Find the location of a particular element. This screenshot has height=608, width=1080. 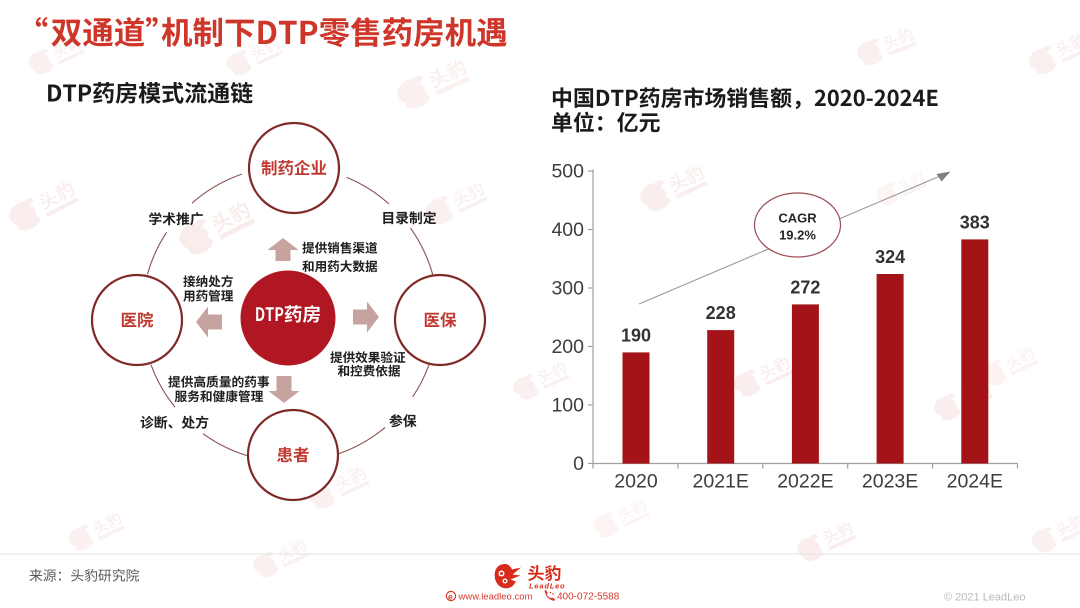

svg-text: 400-072-5588 is located at coordinates (588, 597).